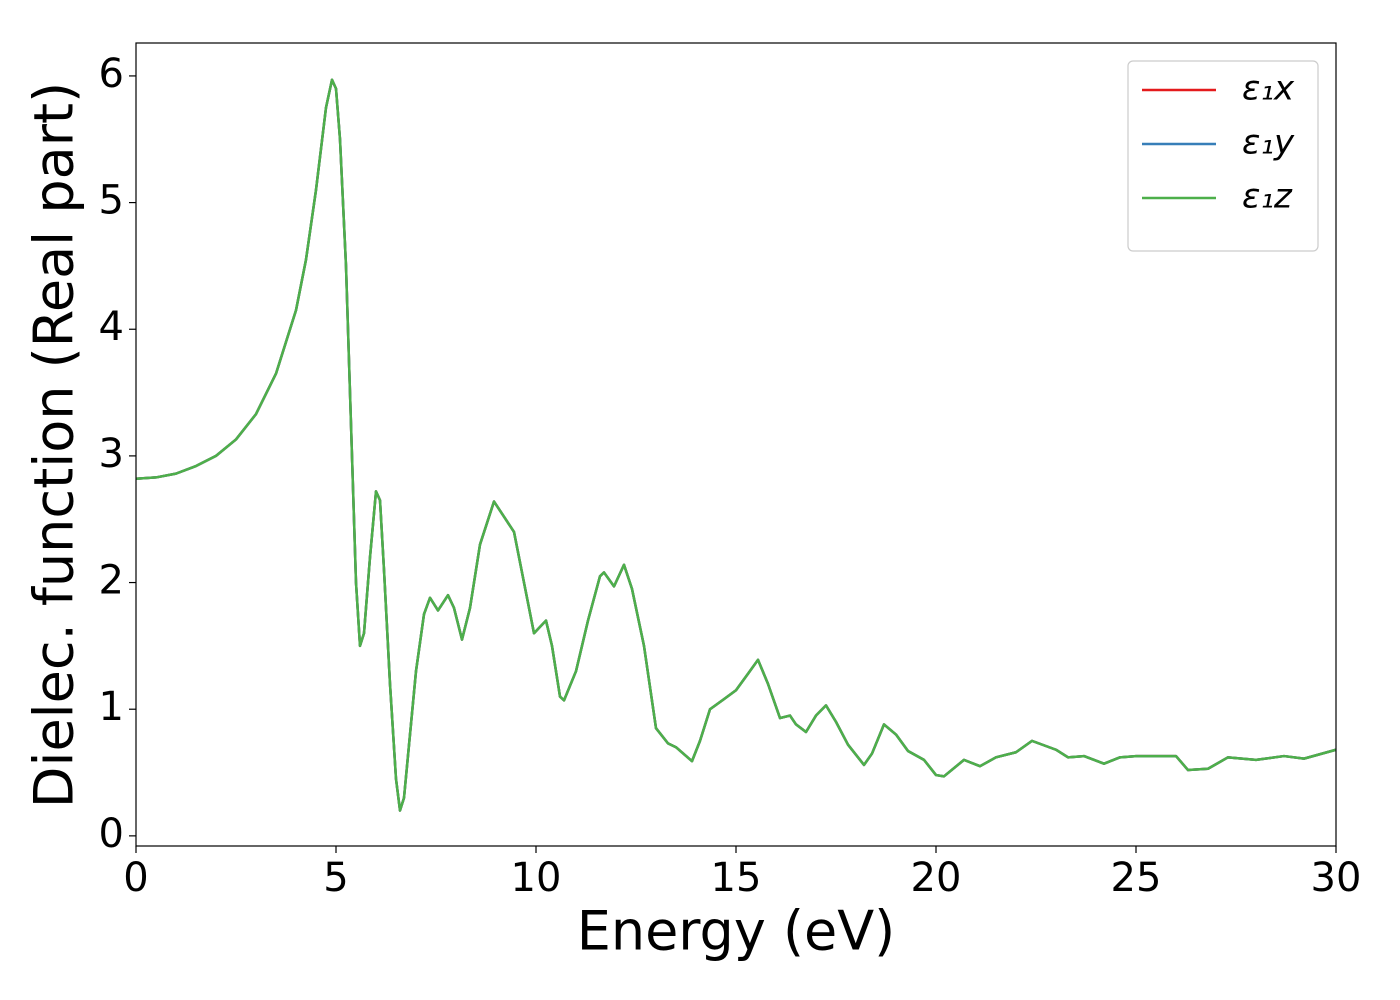  Describe the element at coordinates (111, 707) in the screenshot. I see `y-tick-label: 1` at that location.